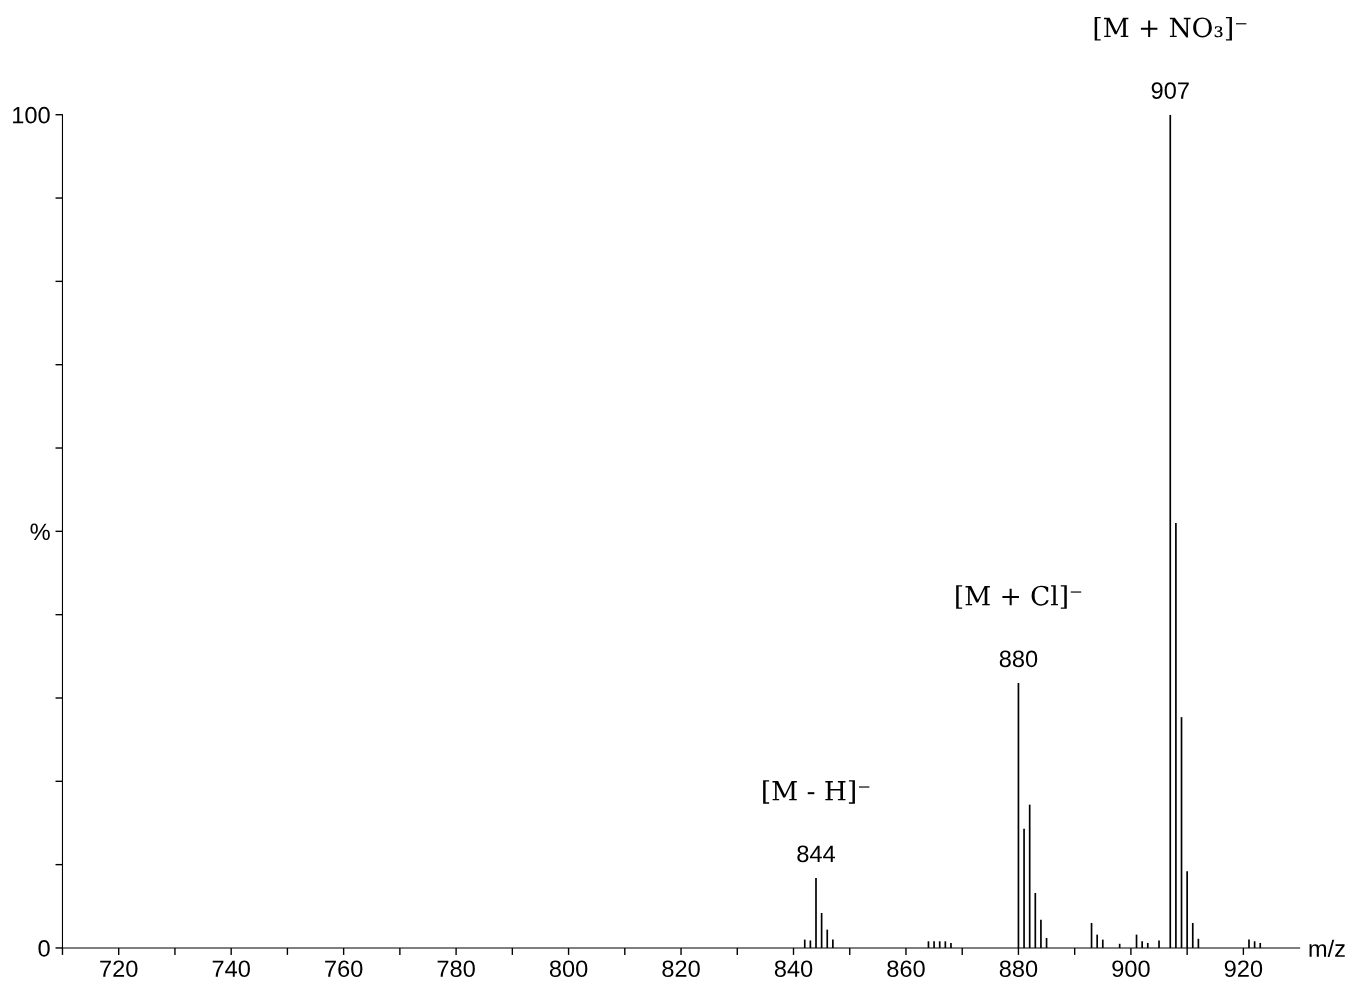  I want to click on x-tick-label: 800, so click(568, 969).